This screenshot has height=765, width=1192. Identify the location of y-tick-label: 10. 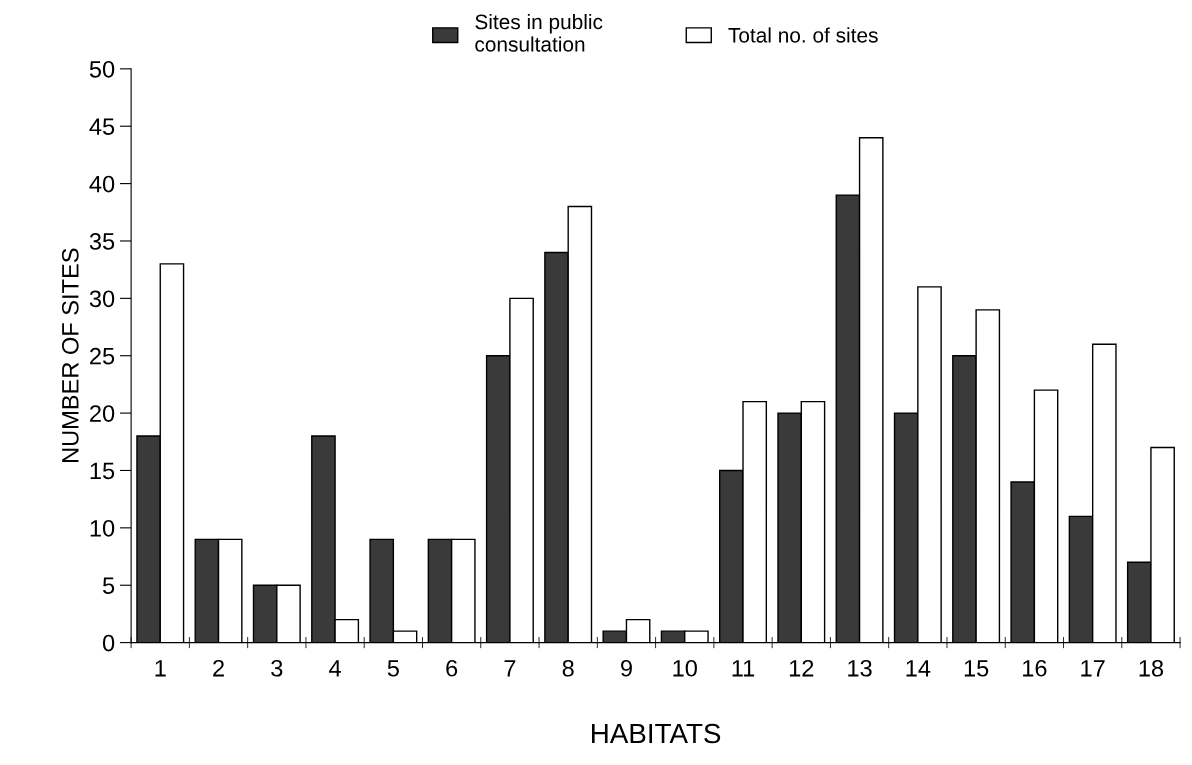
(102, 528).